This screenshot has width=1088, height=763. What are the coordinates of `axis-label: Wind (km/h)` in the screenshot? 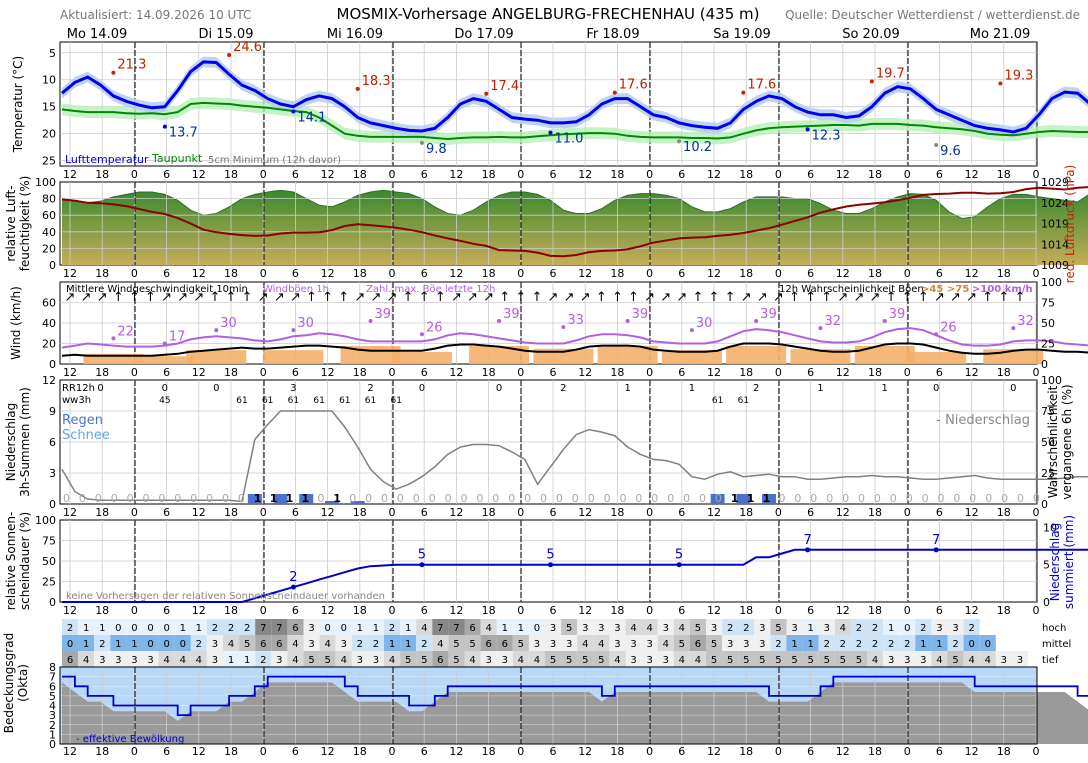 It's located at (16, 323).